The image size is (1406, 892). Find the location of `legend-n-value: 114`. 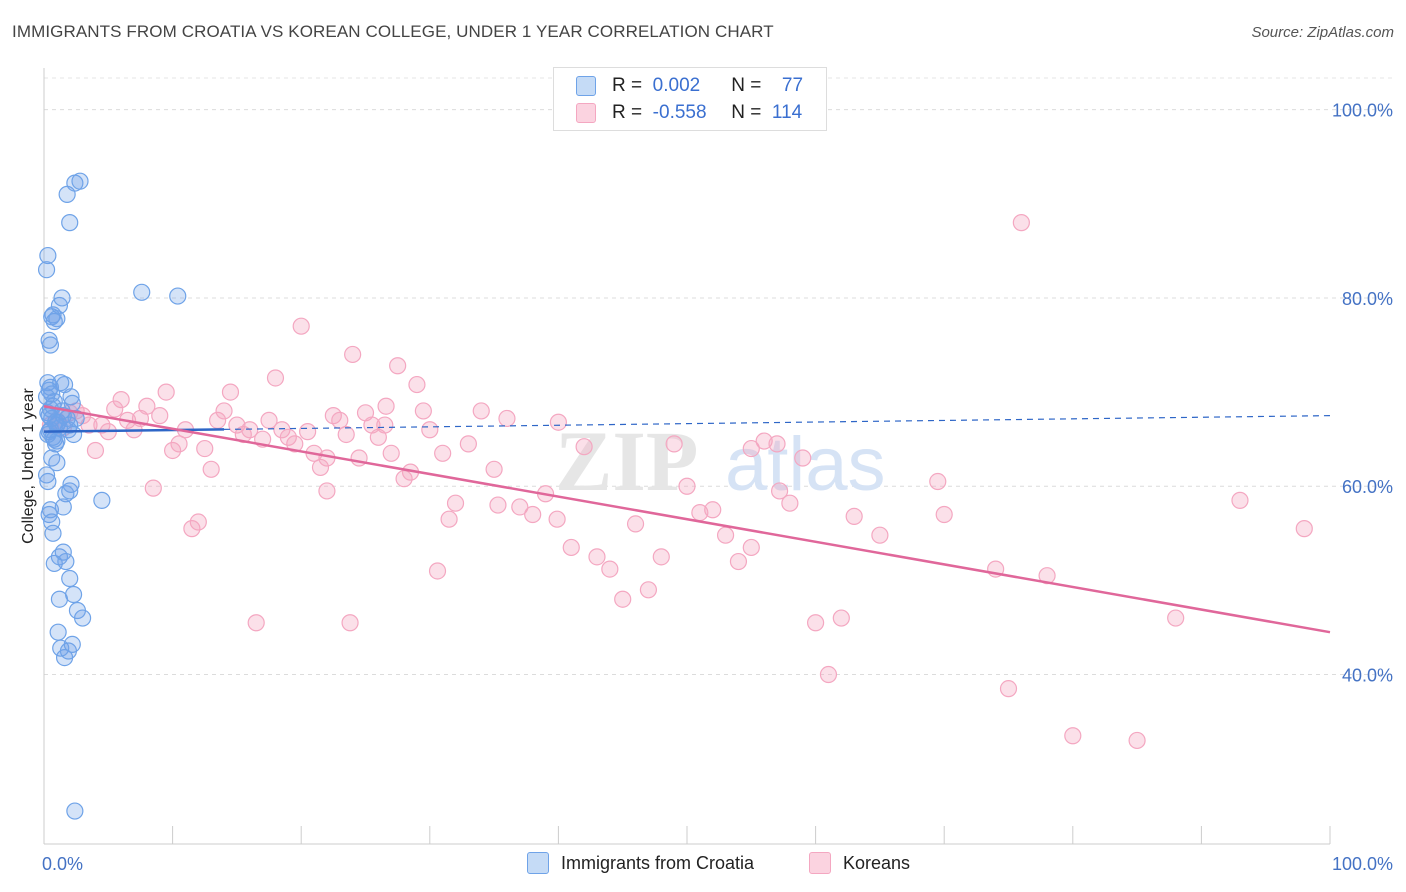

legend-n-value: 114 is located at coordinates (787, 112).